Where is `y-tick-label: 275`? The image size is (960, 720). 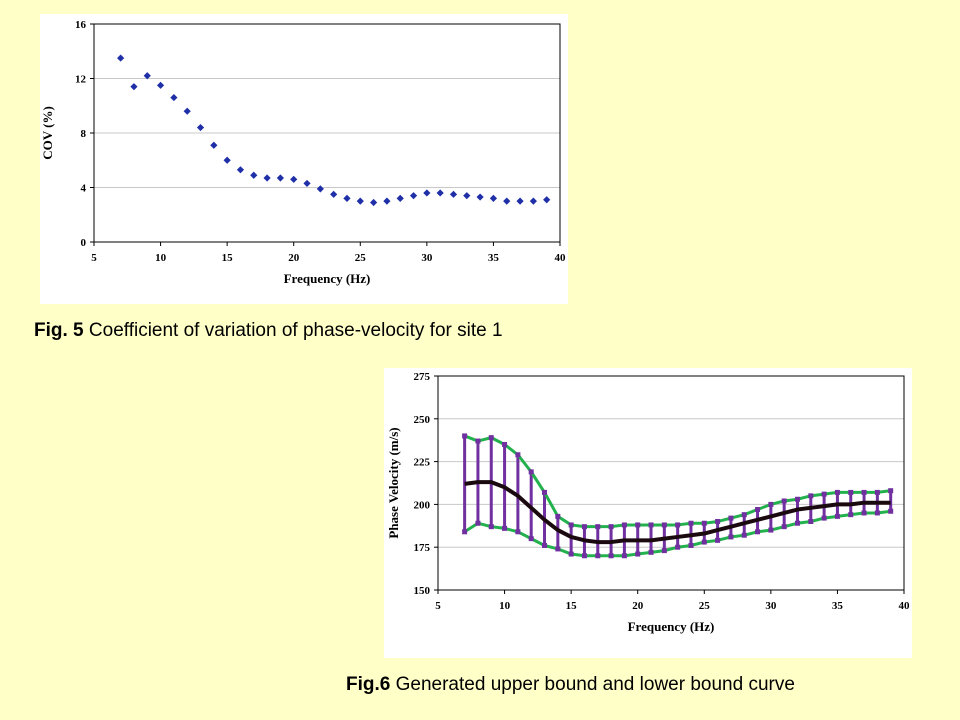
y-tick-label: 275 is located at coordinates (422, 377).